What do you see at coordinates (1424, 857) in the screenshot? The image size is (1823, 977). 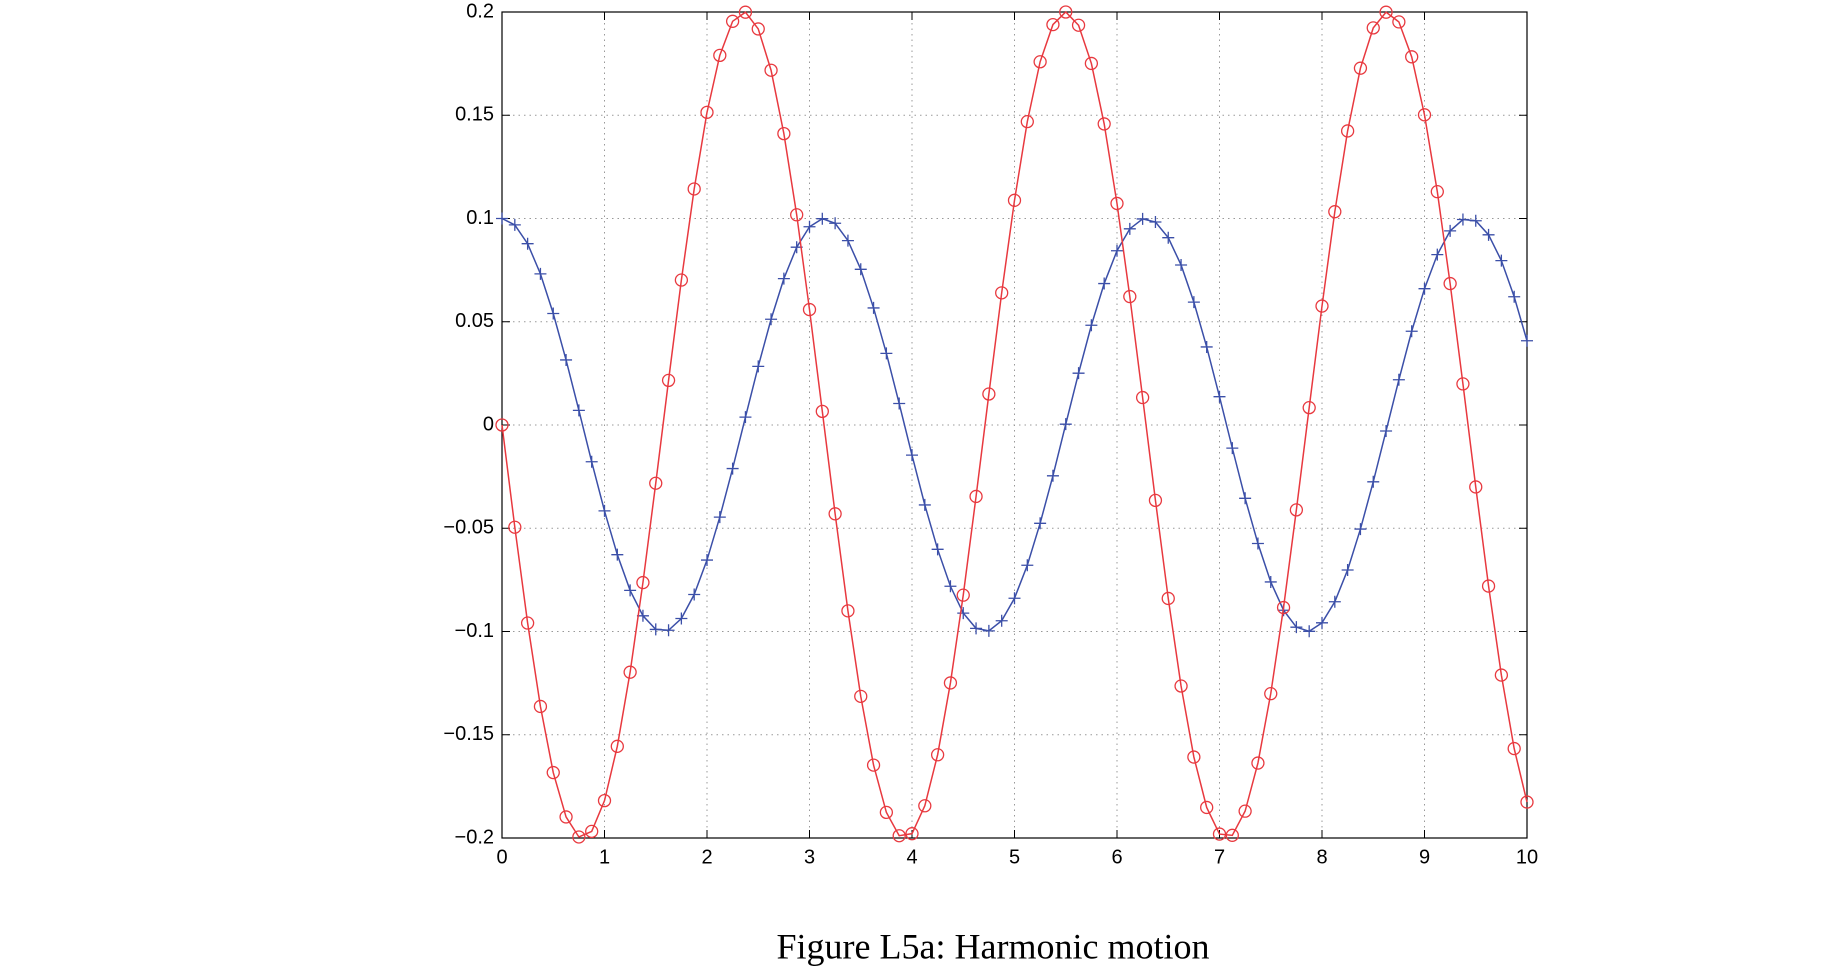 I see `x-tick-label: 9` at bounding box center [1424, 857].